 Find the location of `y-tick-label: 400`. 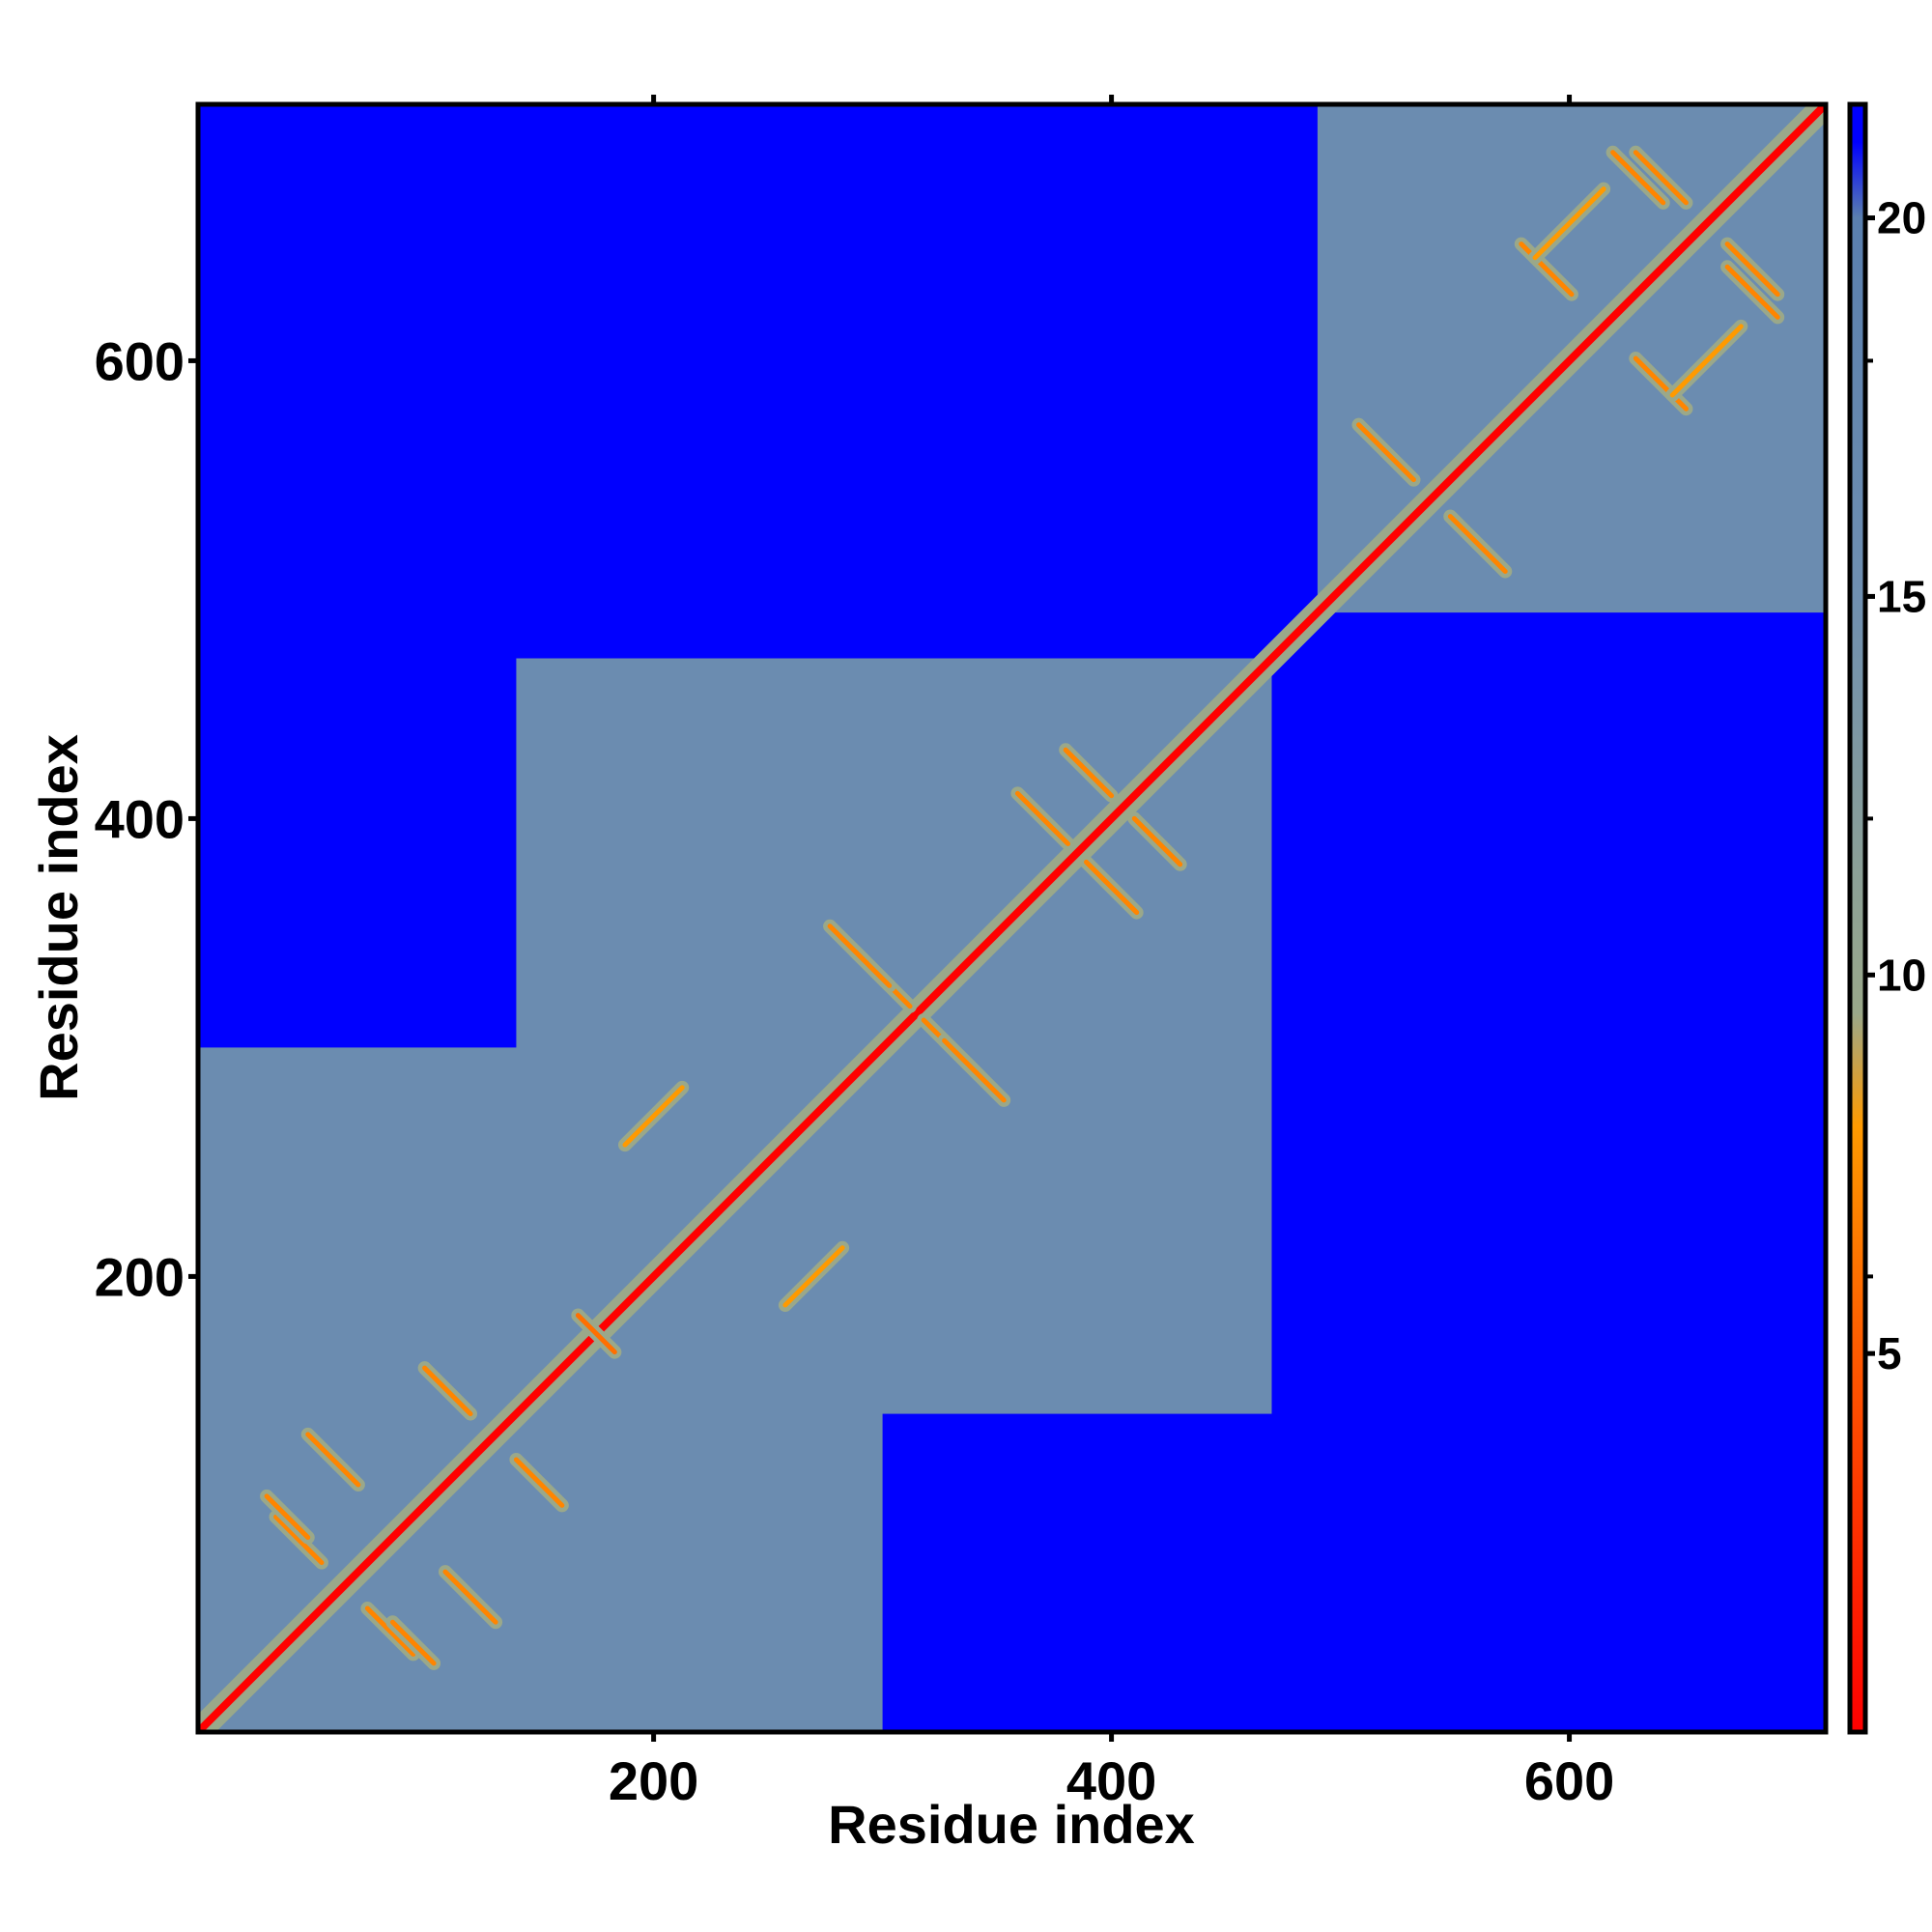

y-tick-label: 400 is located at coordinates (140, 818).